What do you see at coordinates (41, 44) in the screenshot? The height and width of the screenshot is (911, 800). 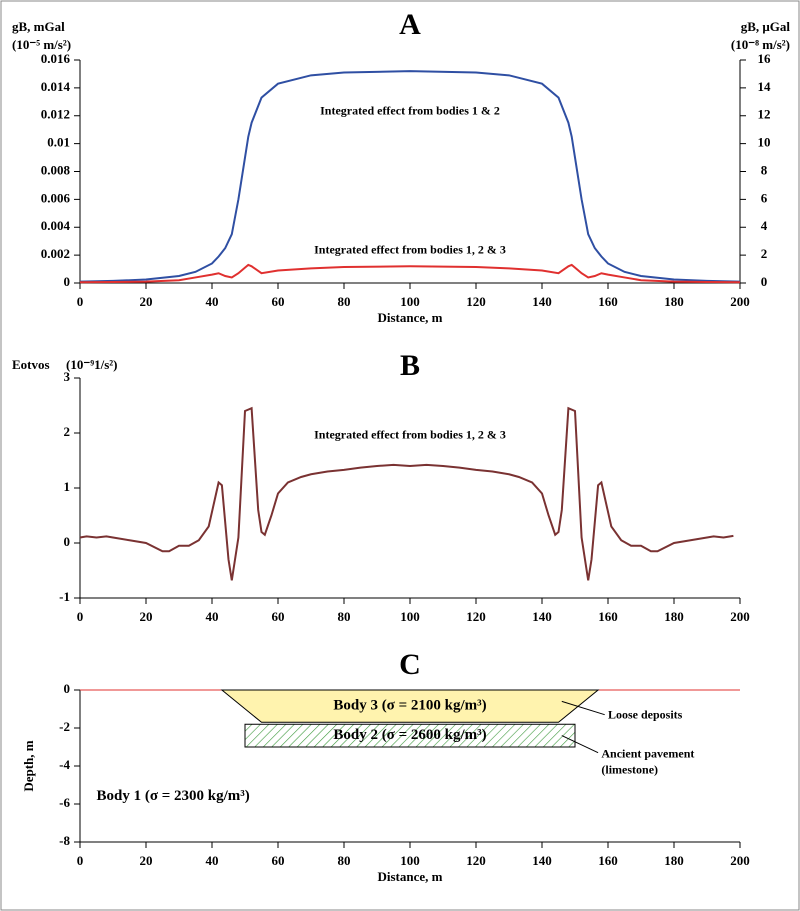 I see `y-axis-unit: (10⁻⁵ m/s²)` at bounding box center [41, 44].